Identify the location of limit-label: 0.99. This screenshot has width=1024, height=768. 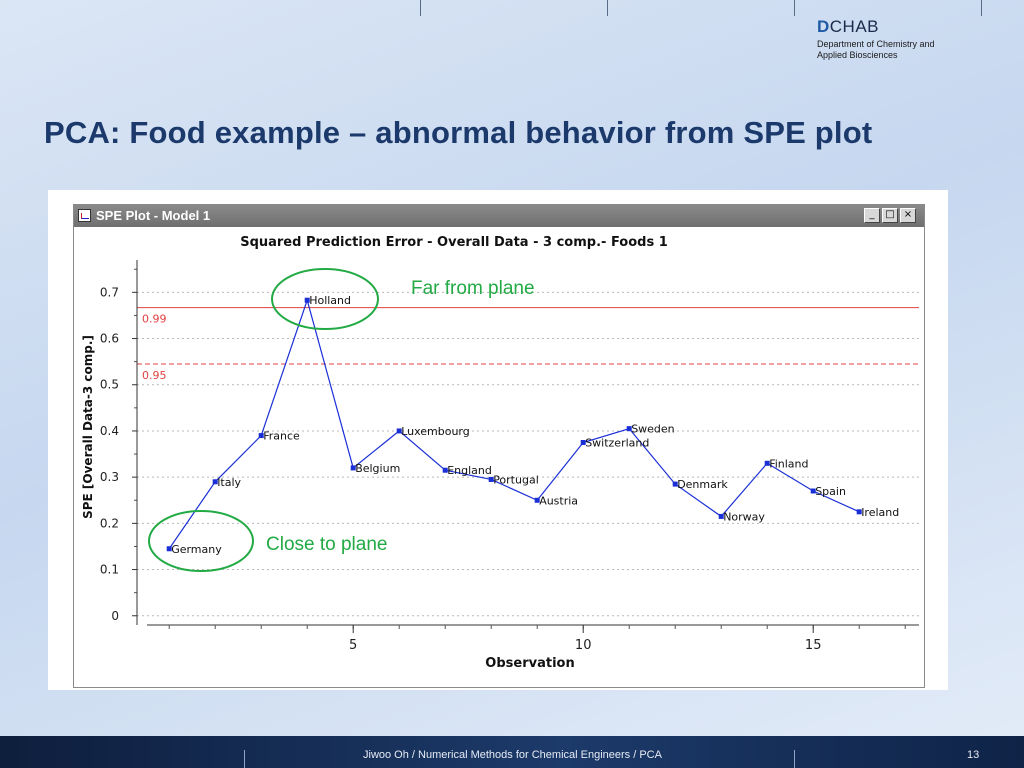
(154, 319).